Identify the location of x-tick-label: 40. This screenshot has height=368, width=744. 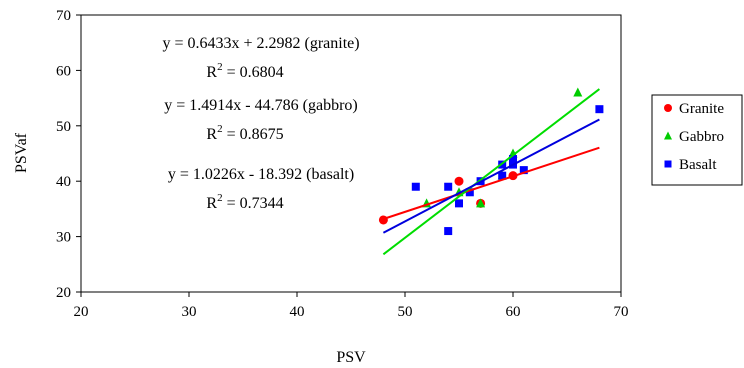
(297, 312).